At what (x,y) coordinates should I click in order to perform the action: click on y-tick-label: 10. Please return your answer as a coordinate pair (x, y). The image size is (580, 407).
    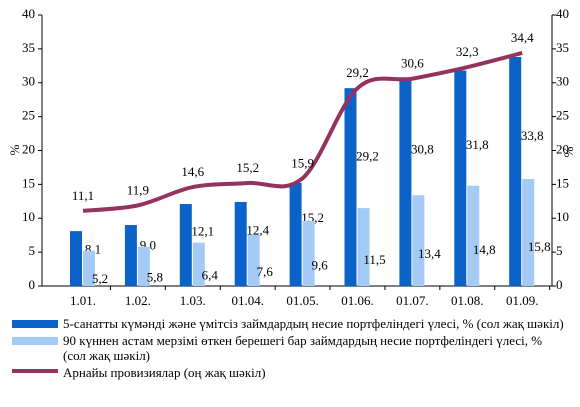
    Looking at the image, I should click on (28, 216).